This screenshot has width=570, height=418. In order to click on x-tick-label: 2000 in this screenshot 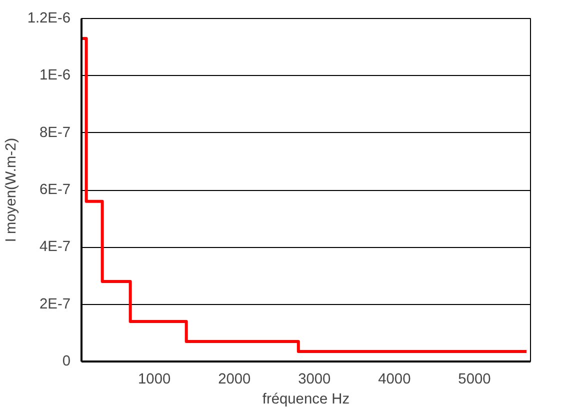, I will do `click(234, 380)`.